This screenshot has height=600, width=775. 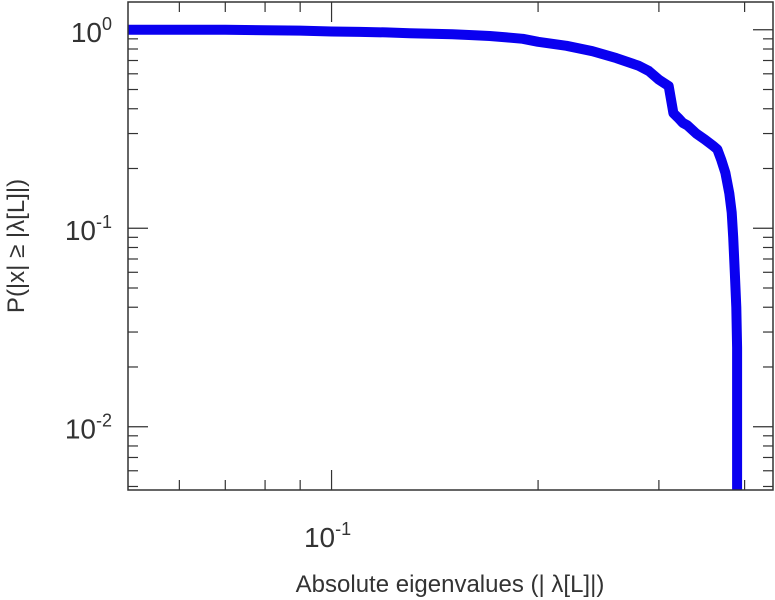 What do you see at coordinates (450, 584) in the screenshot?
I see `x-axis-title: Absolute eigenvalues (| λ[L]|)` at bounding box center [450, 584].